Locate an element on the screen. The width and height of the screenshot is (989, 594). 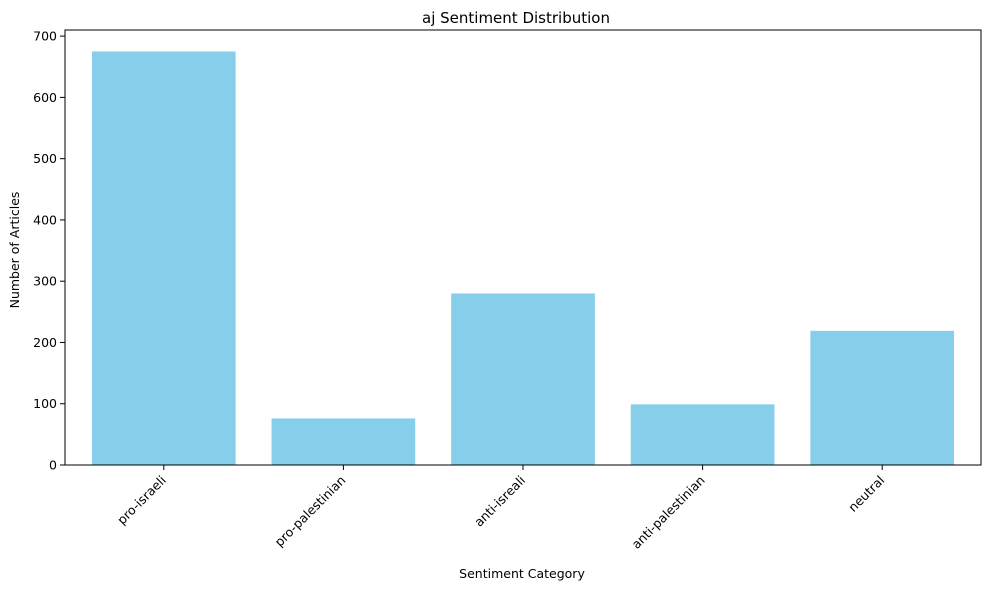
y-tick-label: 200 is located at coordinates (45, 342).